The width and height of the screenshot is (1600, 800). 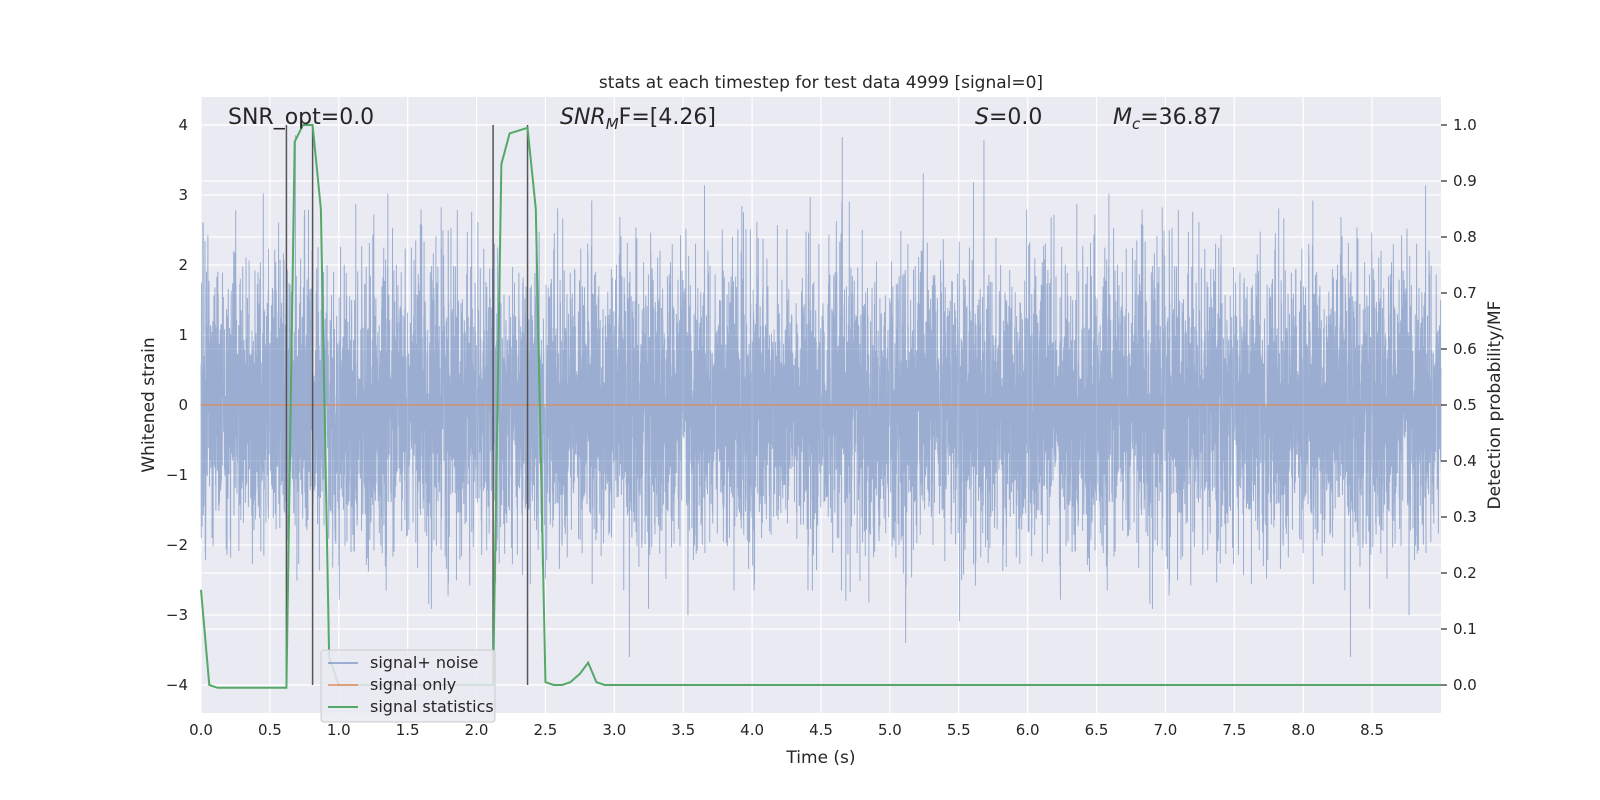 What do you see at coordinates (1167, 119) in the screenshot?
I see `annotation-mc: Mc=36.87` at bounding box center [1167, 119].